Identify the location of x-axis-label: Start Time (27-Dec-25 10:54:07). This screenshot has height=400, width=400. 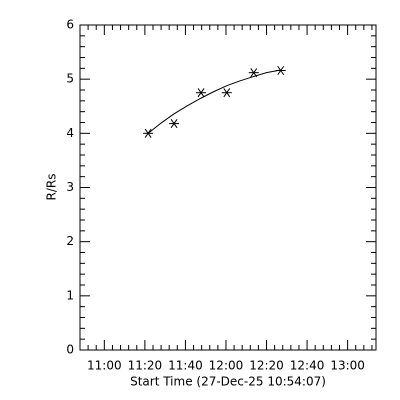
(228, 382).